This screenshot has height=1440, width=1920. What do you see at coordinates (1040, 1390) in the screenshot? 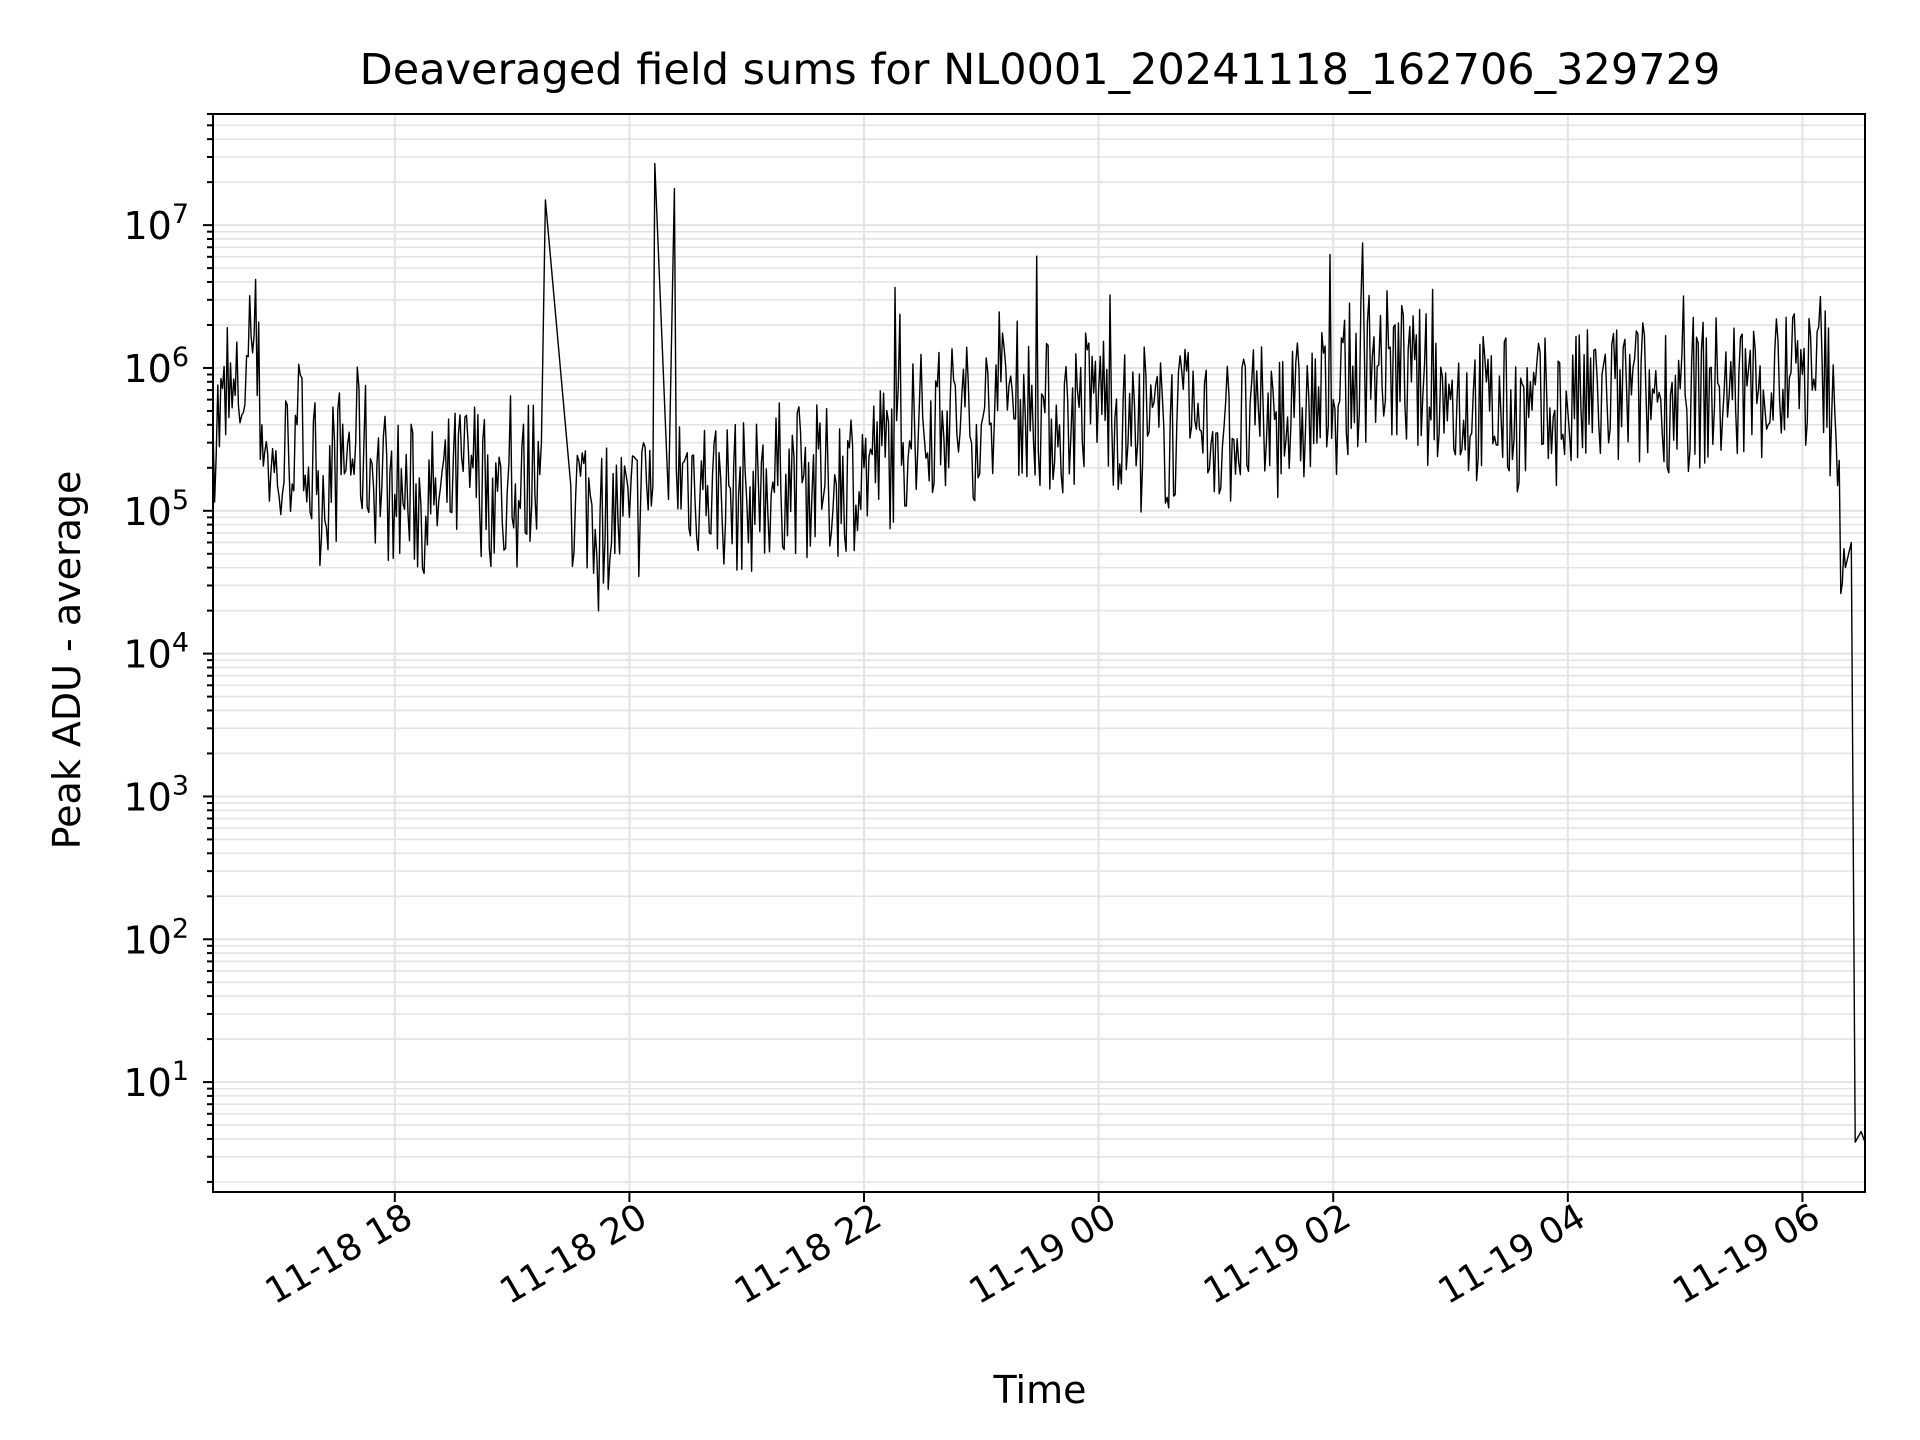
I see `x-axis-label: Time` at bounding box center [1040, 1390].